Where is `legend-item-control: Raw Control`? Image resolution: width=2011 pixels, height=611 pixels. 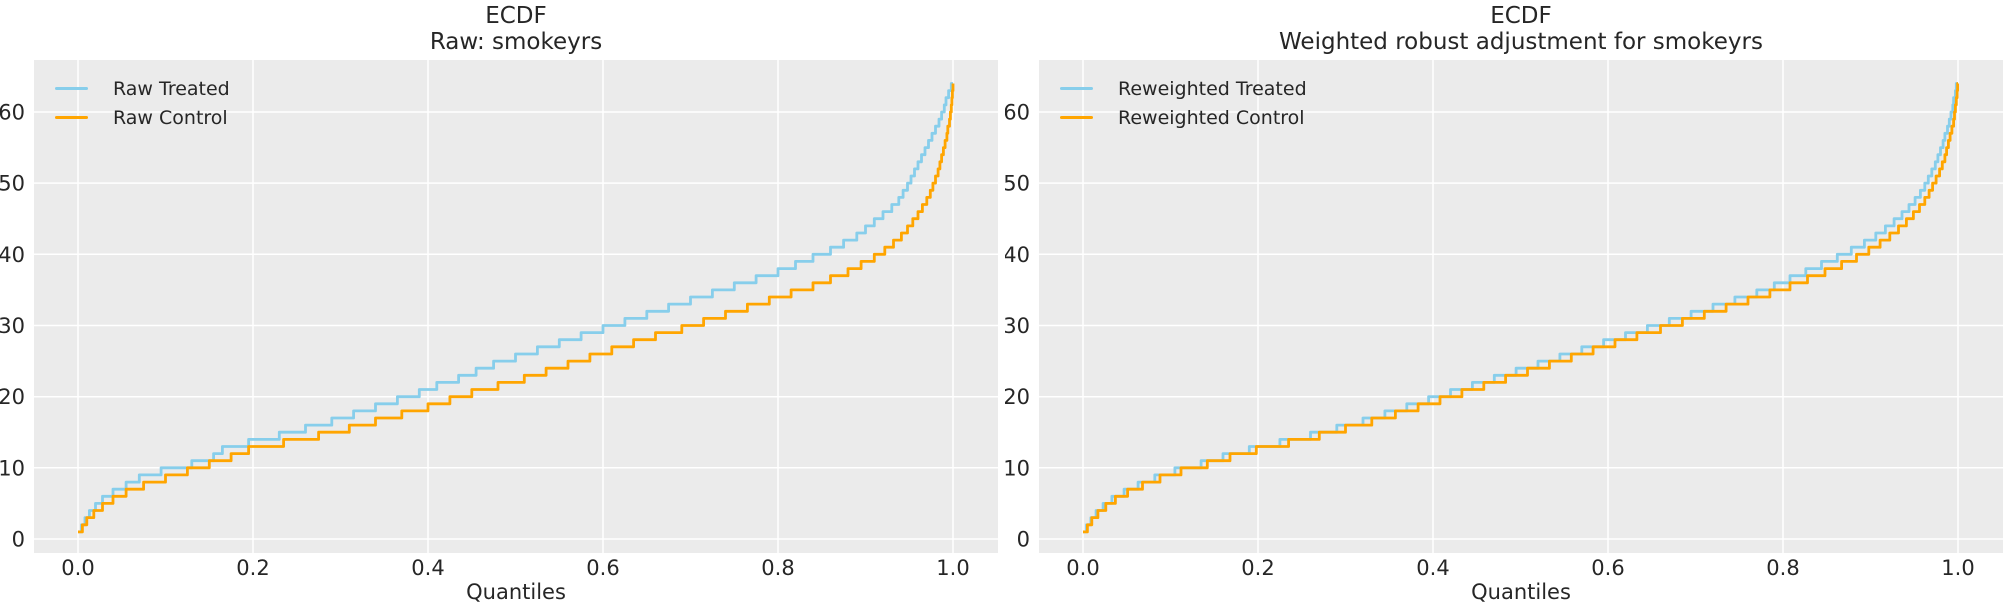
legend-item-control: Raw Control is located at coordinates (142, 117).